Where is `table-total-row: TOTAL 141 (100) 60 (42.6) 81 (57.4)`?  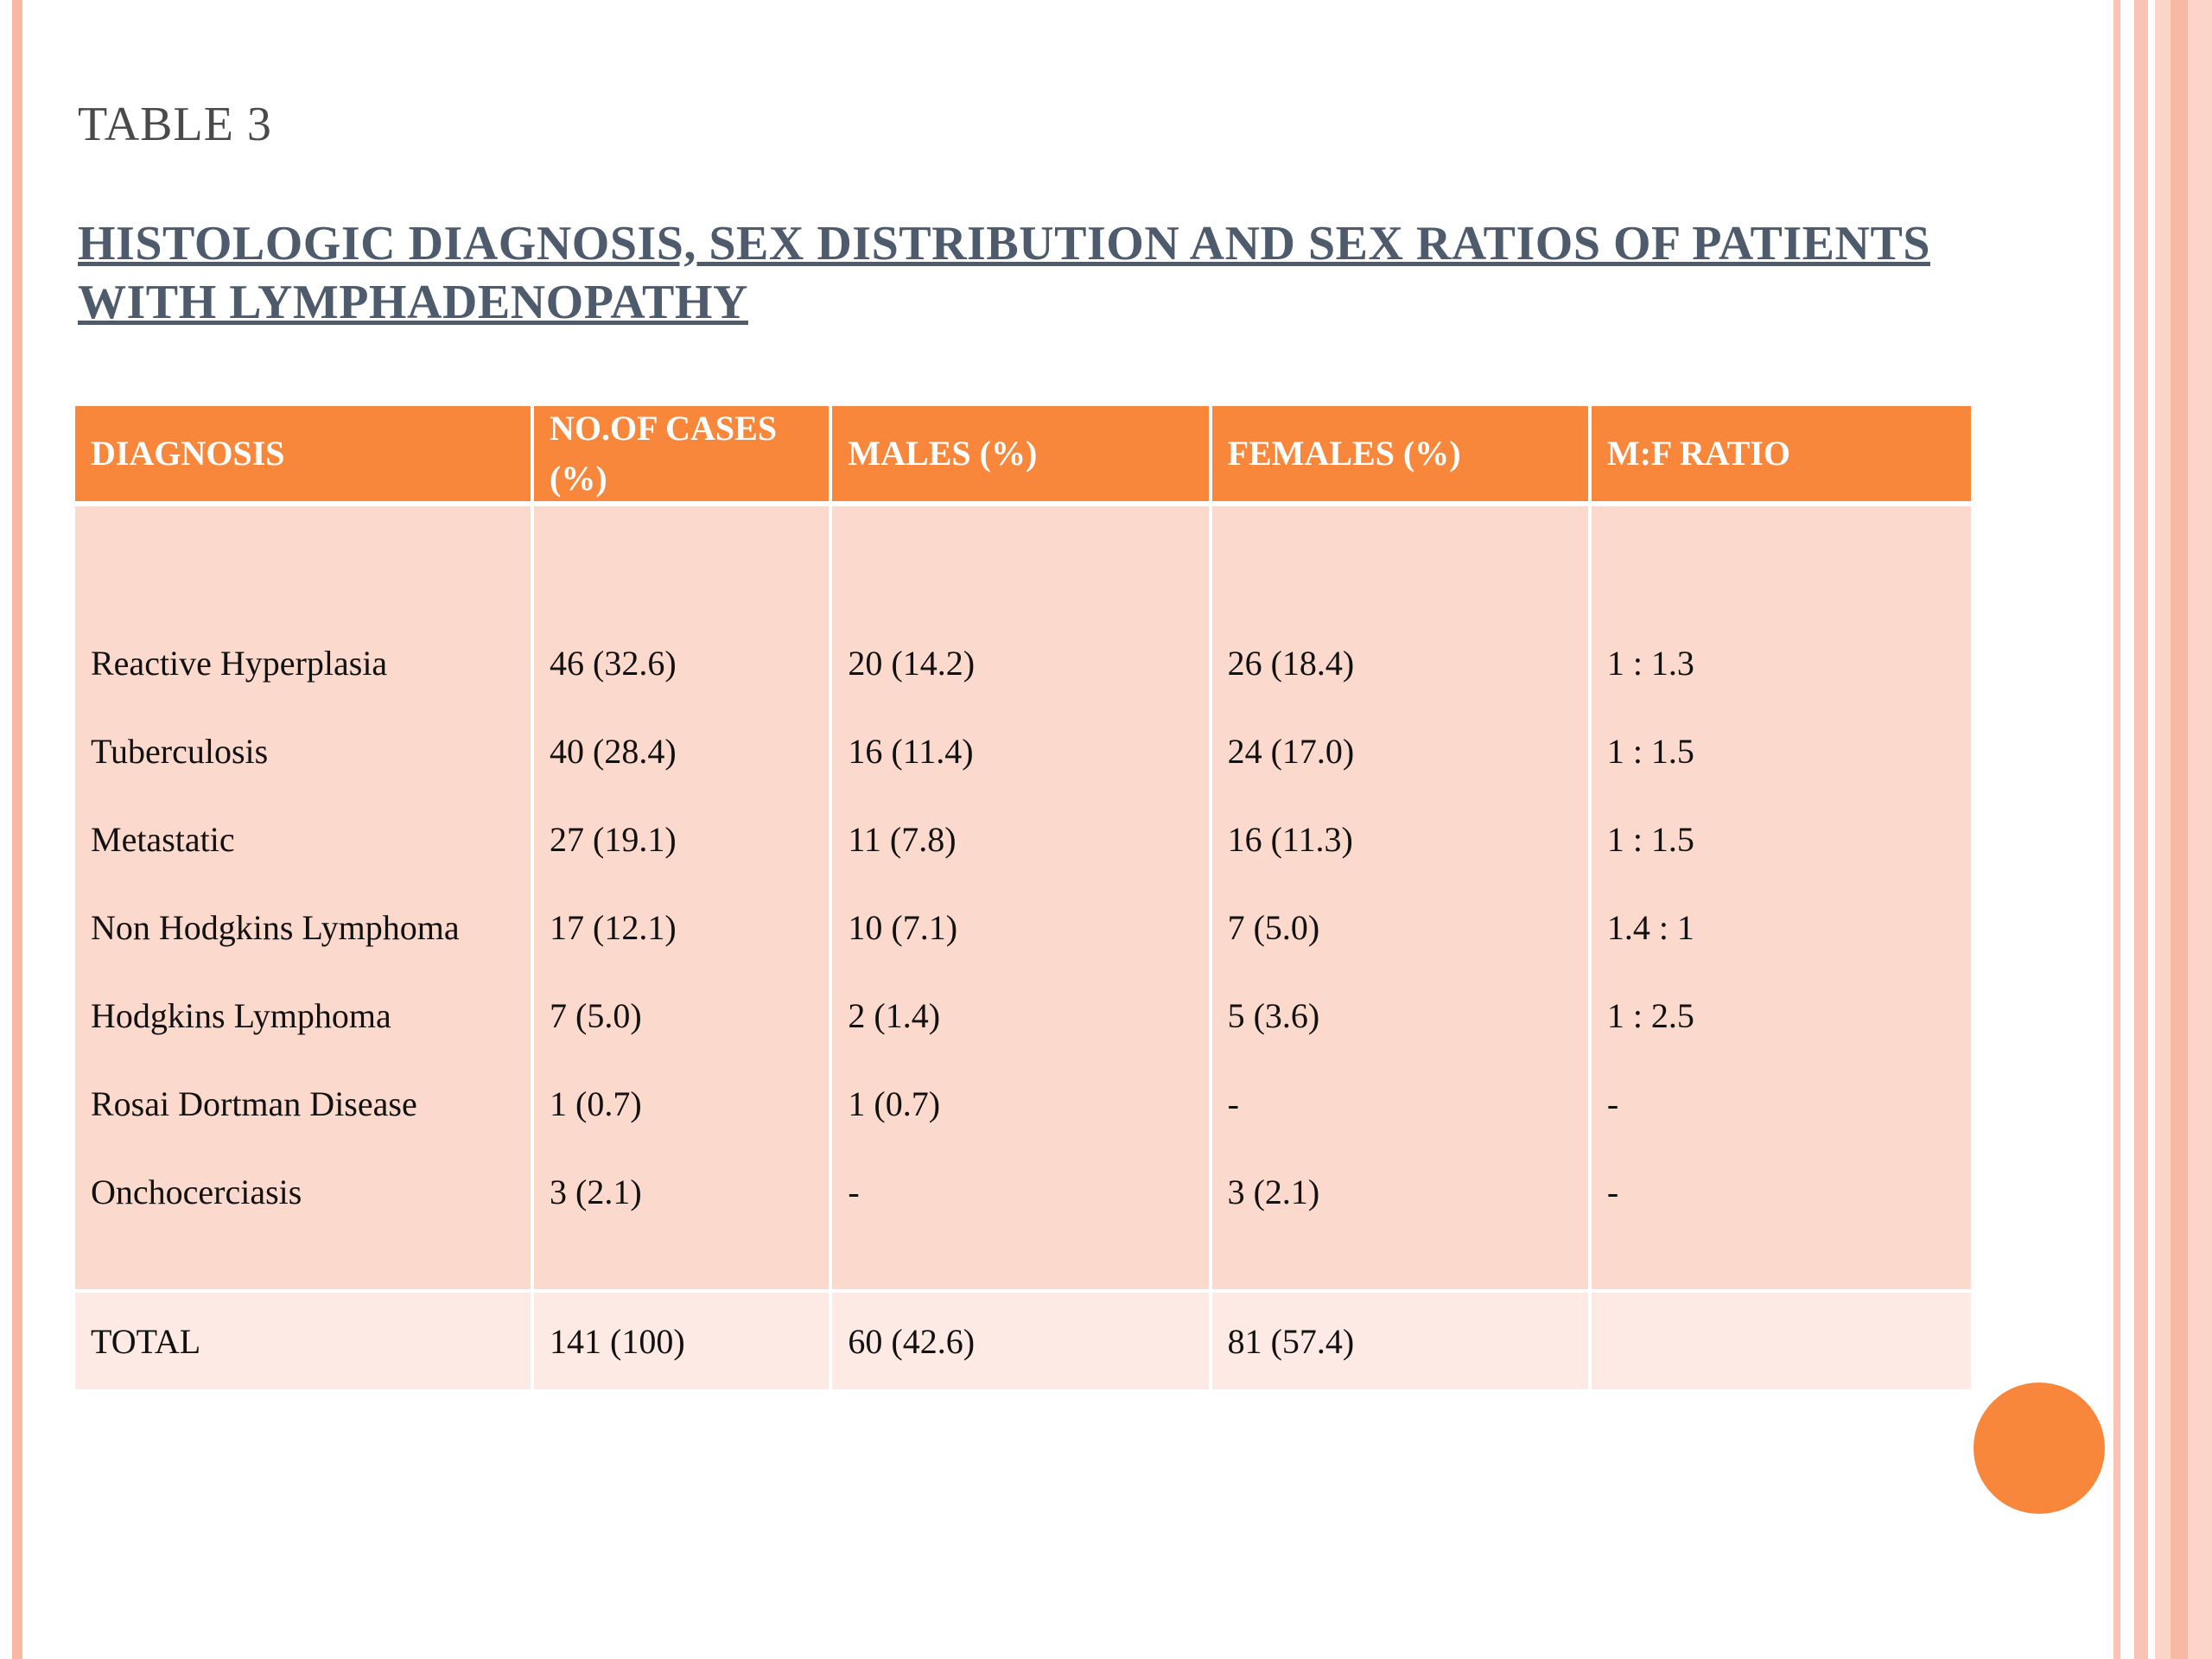 table-total-row: TOTAL 141 (100) 60 (42.6) 81 (57.4) is located at coordinates (1023, 1341).